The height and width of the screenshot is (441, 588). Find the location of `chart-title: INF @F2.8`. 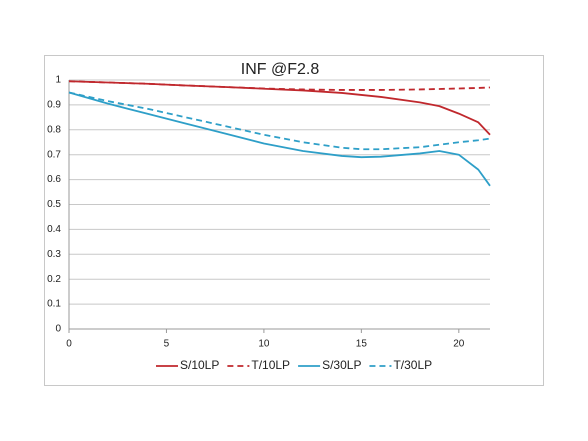

chart-title: INF @F2.8 is located at coordinates (280, 69).